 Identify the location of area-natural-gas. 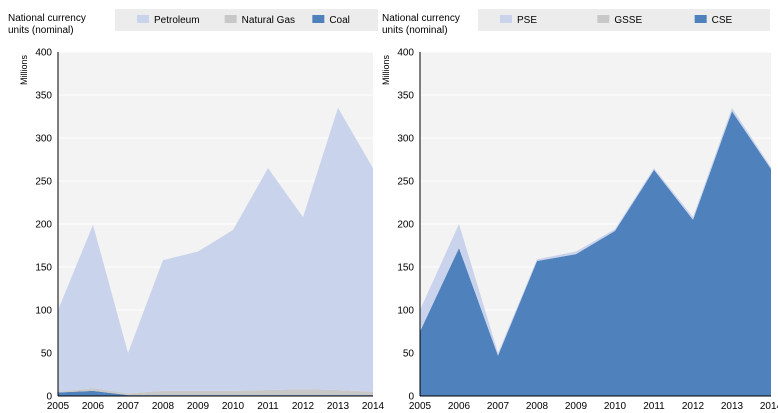
(215, 392).